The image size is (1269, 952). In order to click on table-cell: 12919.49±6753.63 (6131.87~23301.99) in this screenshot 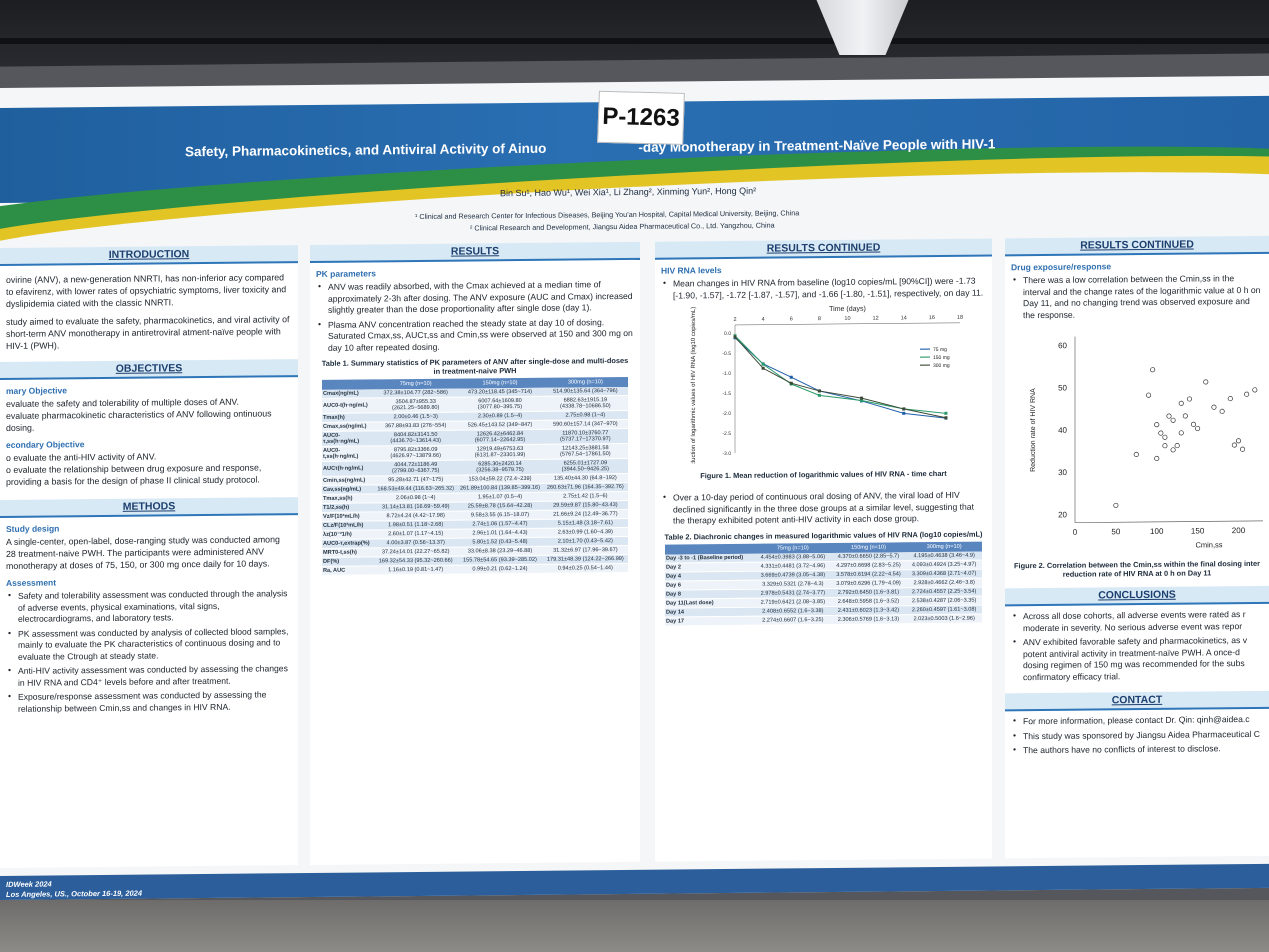, I will do `click(500, 452)`.